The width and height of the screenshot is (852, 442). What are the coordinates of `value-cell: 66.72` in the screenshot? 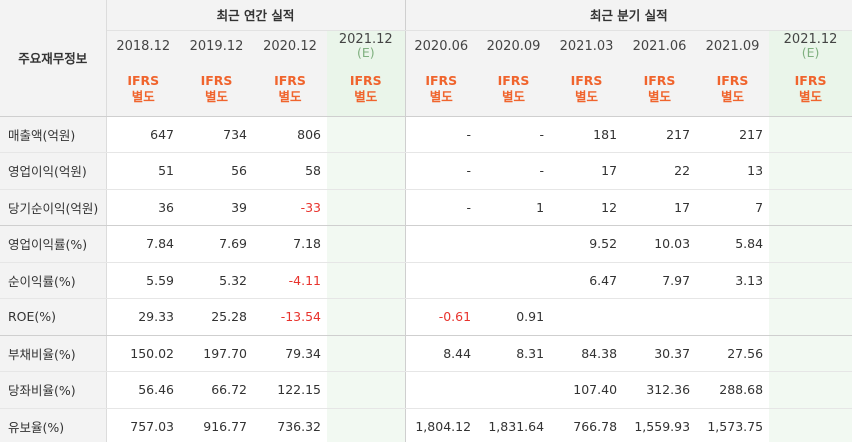 It's located at (216, 390).